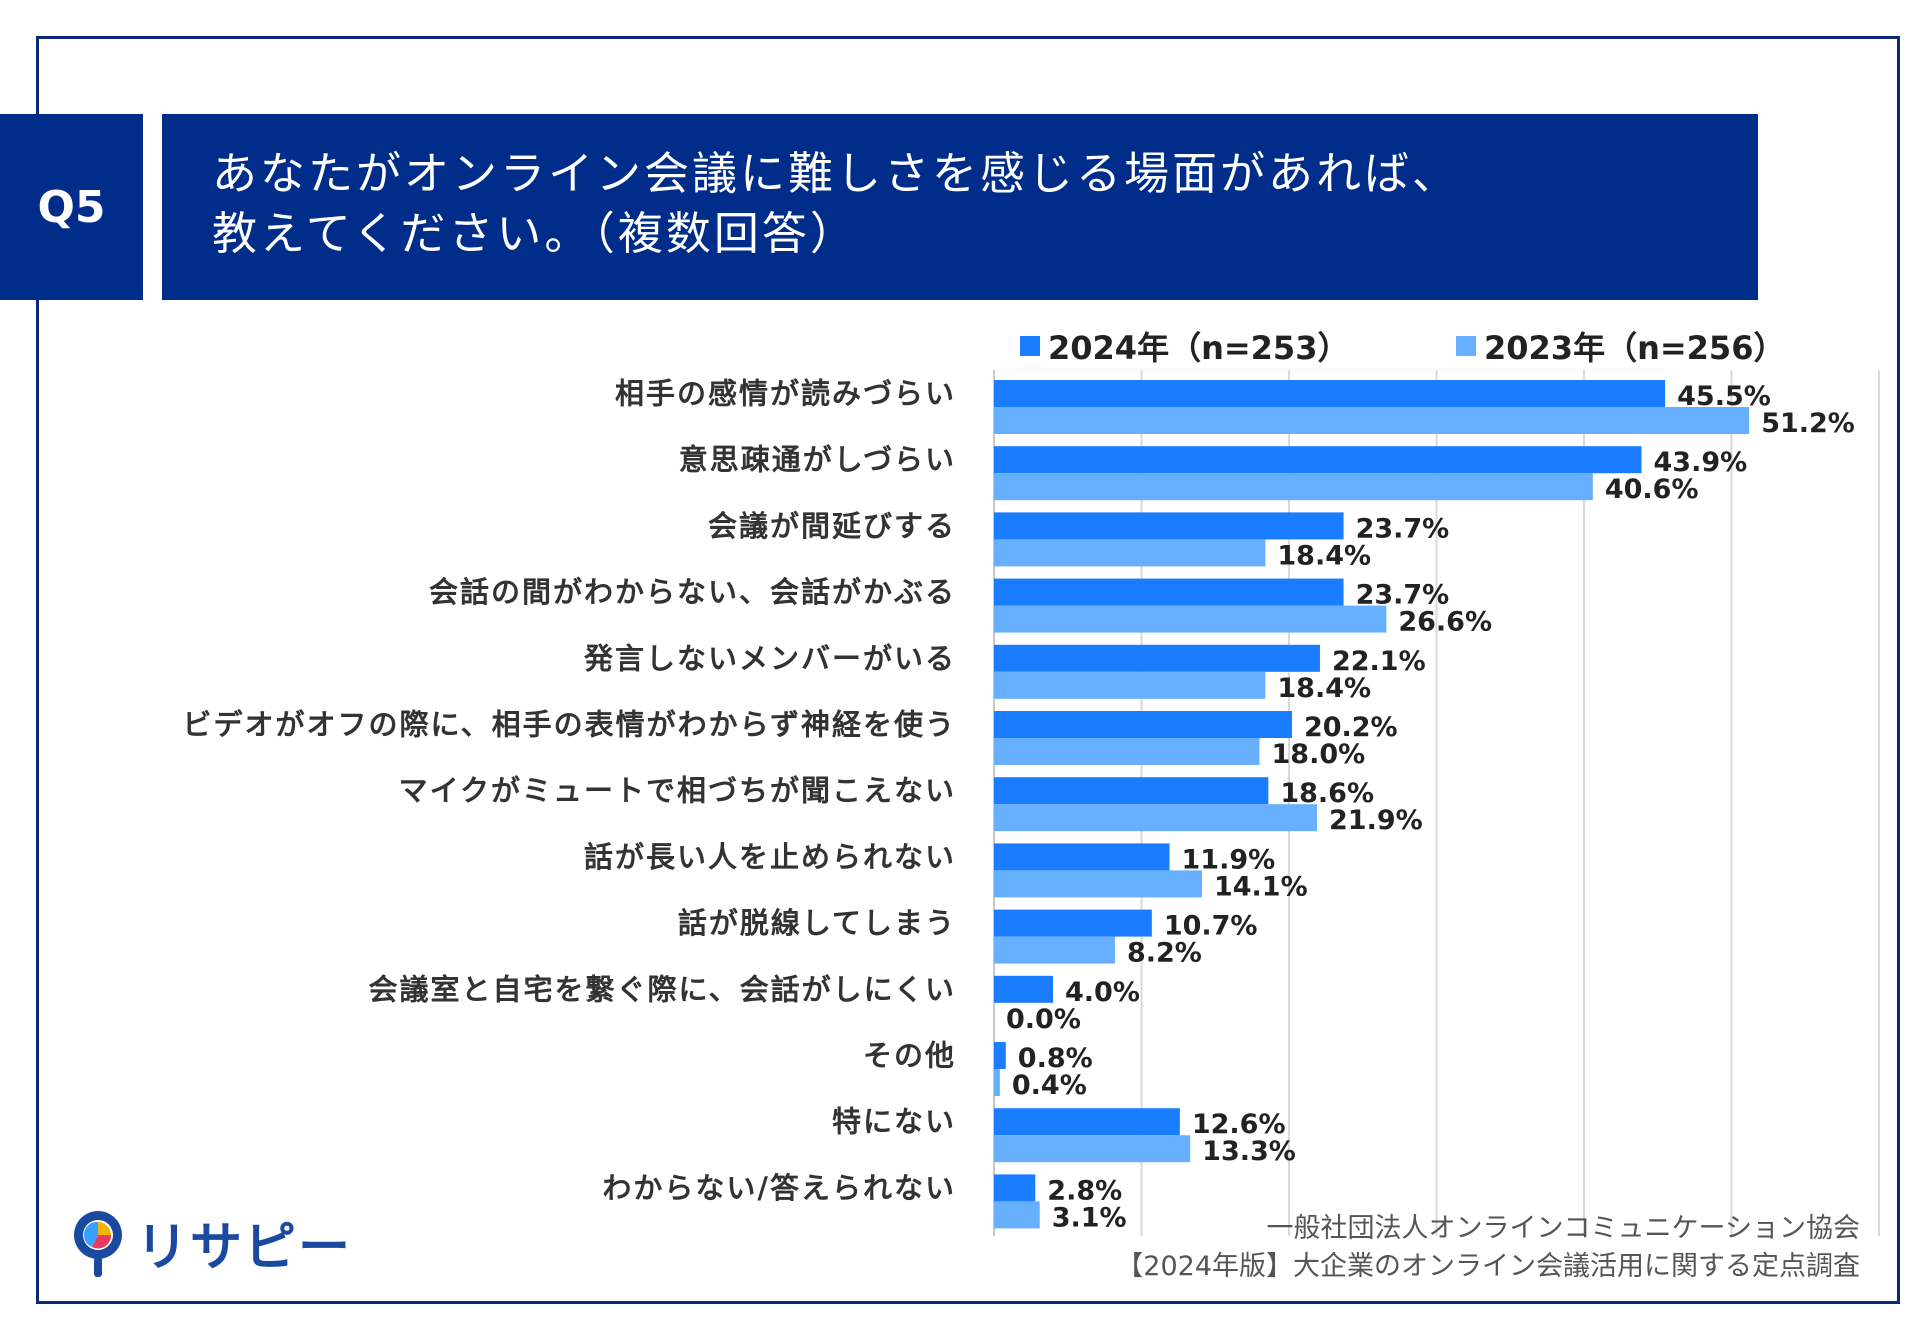 The height and width of the screenshot is (1329, 1920). Describe the element at coordinates (98, 1243) in the screenshot. I see `logo-pin-icon` at that location.